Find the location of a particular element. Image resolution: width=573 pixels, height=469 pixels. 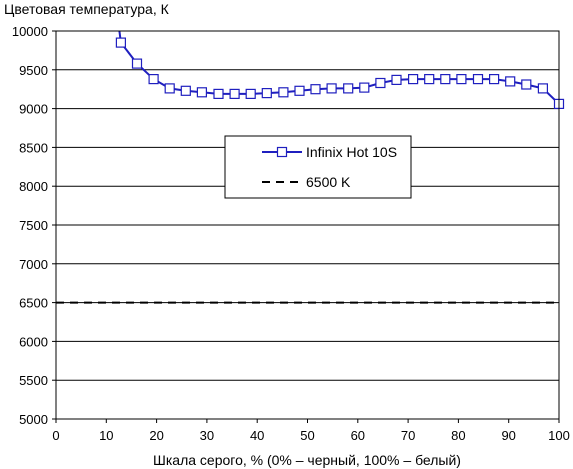

legend-marker-infinix is located at coordinates (282, 152).